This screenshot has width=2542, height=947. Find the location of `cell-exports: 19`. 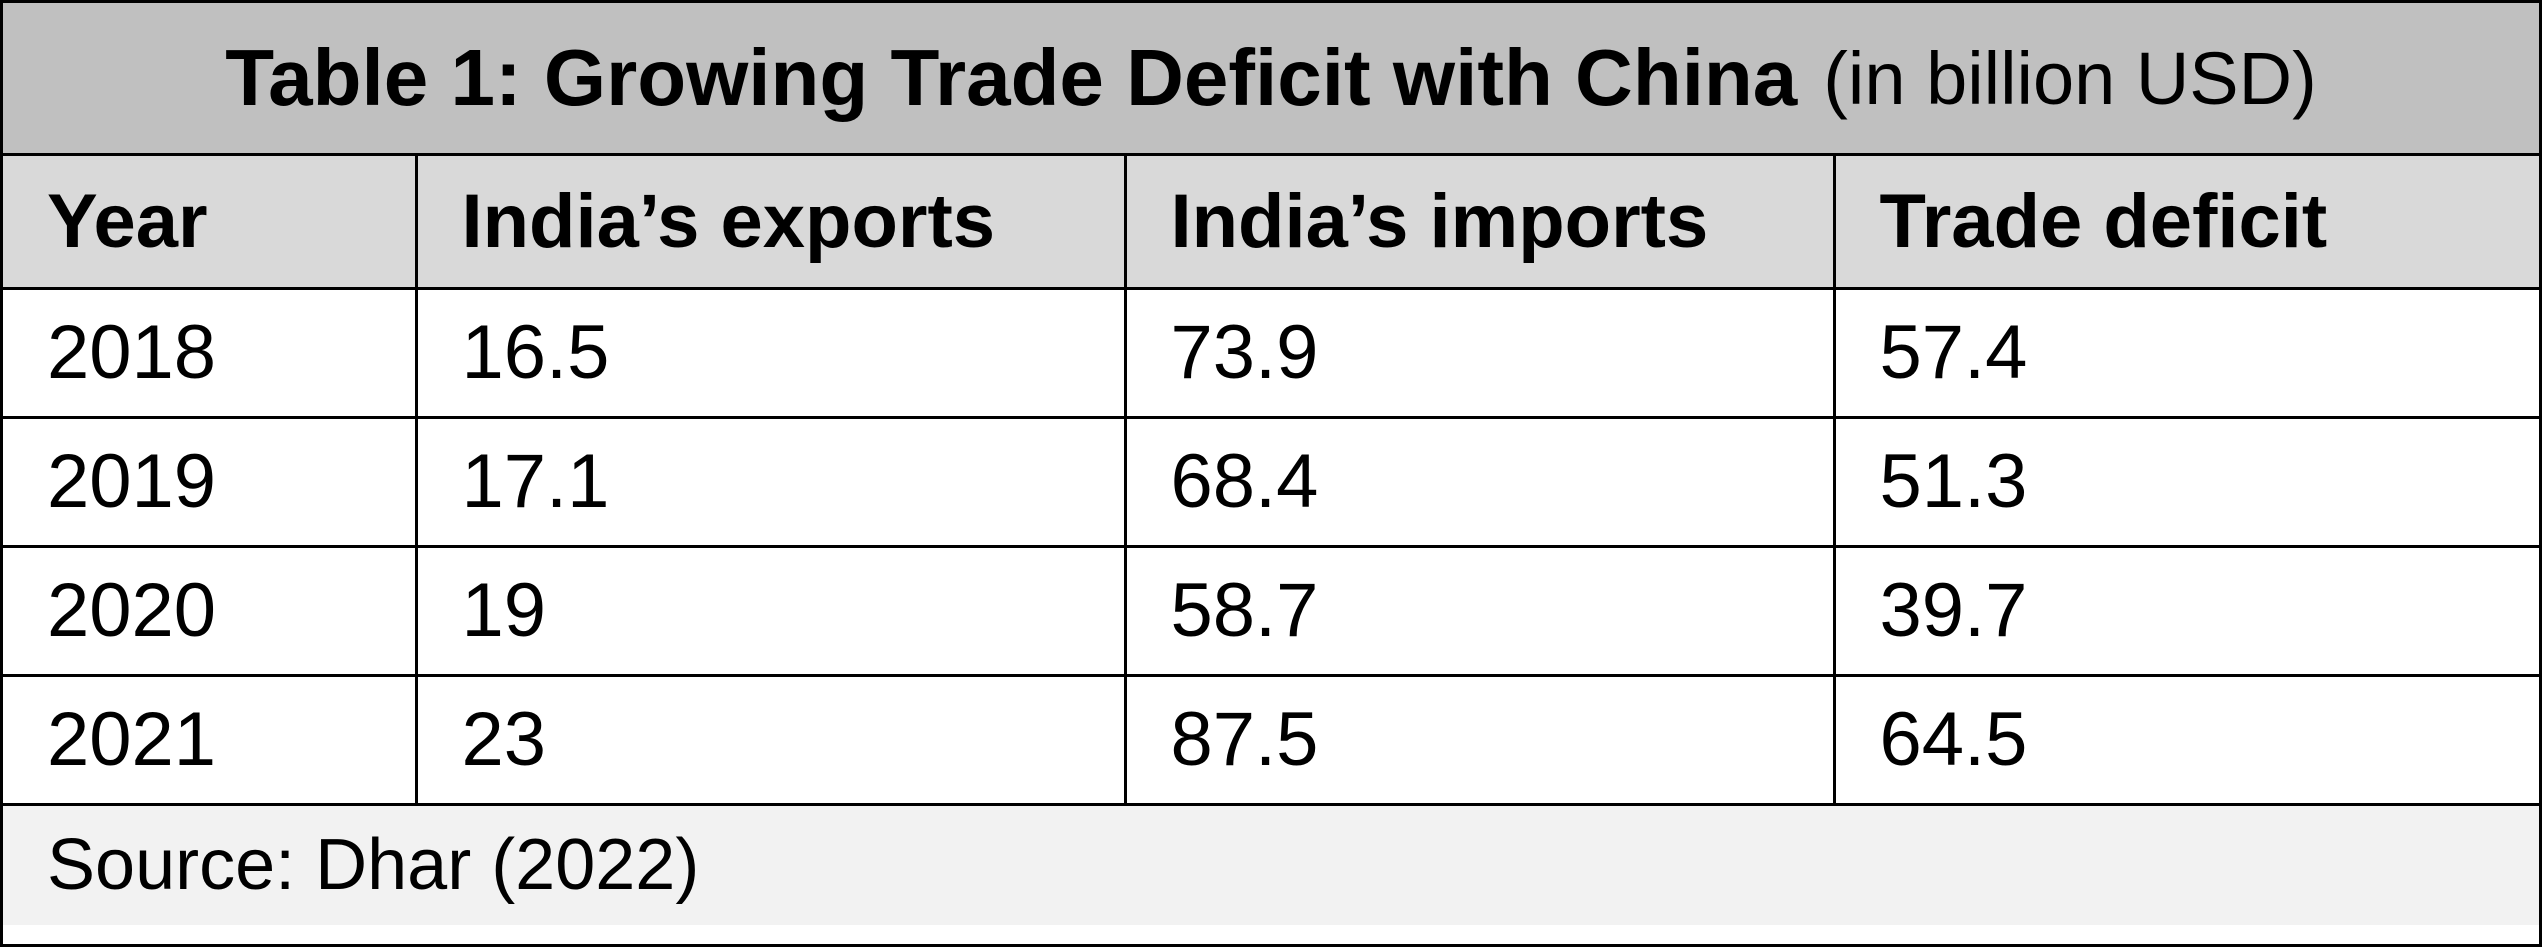

cell-exports: 19 is located at coordinates (771, 611).